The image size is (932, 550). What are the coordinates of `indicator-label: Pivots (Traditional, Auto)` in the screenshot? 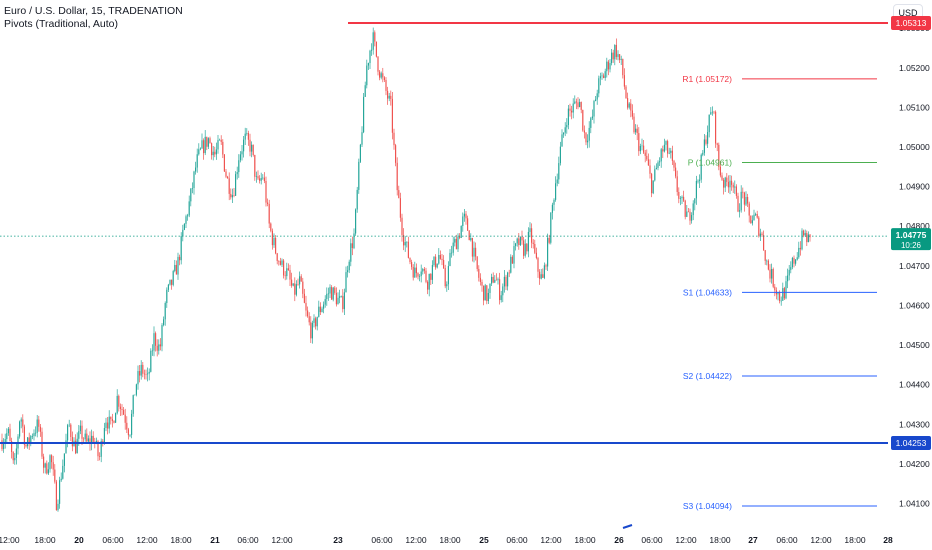 It's located at (61, 24).